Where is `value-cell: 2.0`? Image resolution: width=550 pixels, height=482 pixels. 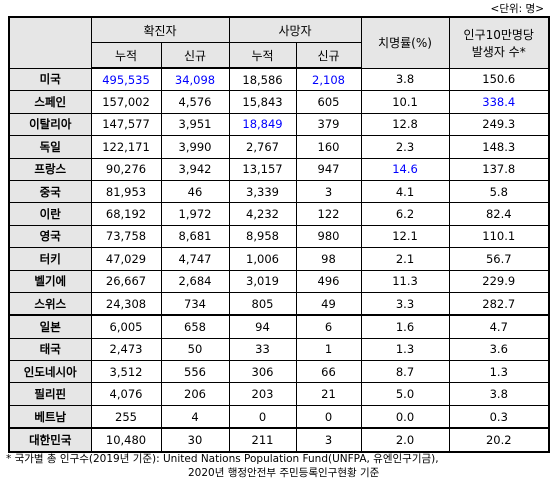 value-cell: 2.0 is located at coordinates (405, 440).